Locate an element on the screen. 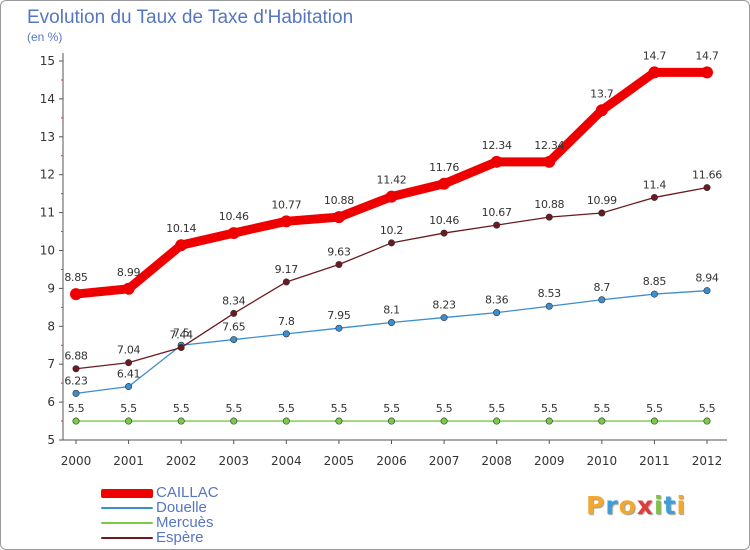 Image resolution: width=750 pixels, height=550 pixels. legend-swatch-mercus is located at coordinates (127, 523).